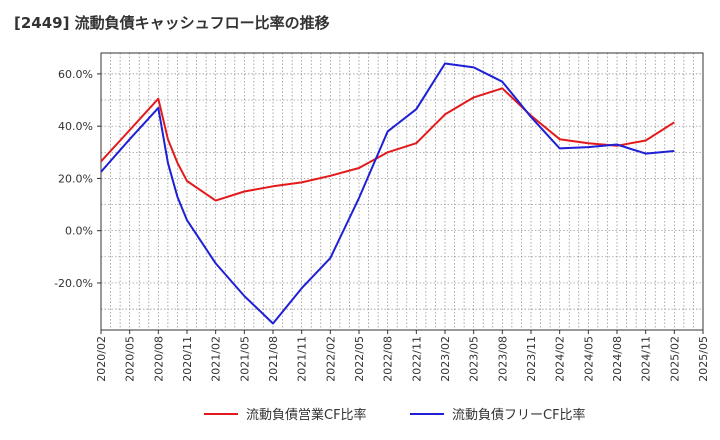  What do you see at coordinates (531, 359) in the screenshot?
I see `x-tick-label: 2023/11` at bounding box center [531, 359].